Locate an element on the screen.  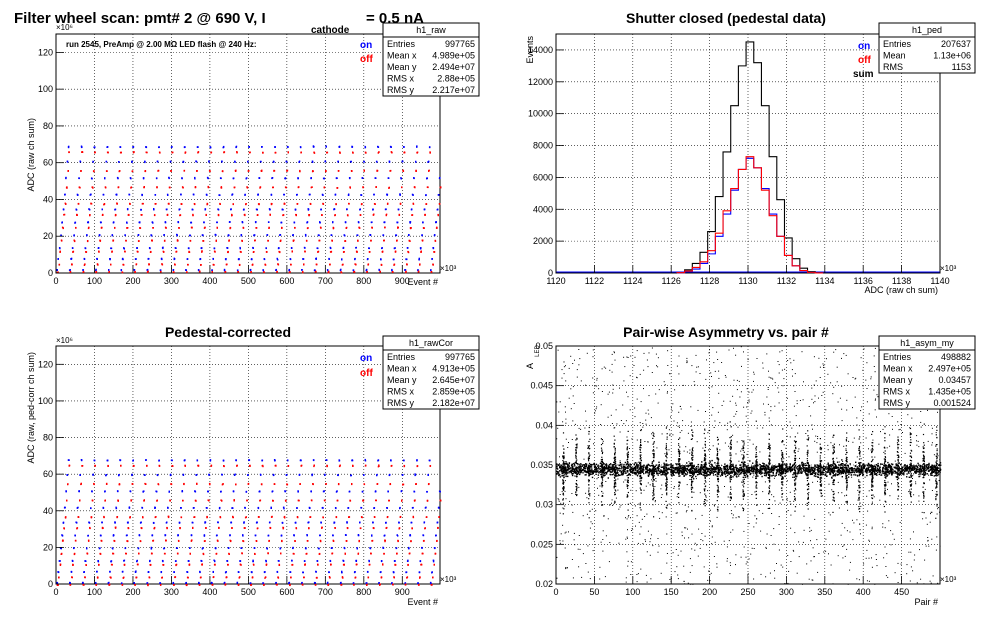
p1-stats-value: 2.494e+07 is located at coordinates (453, 67).